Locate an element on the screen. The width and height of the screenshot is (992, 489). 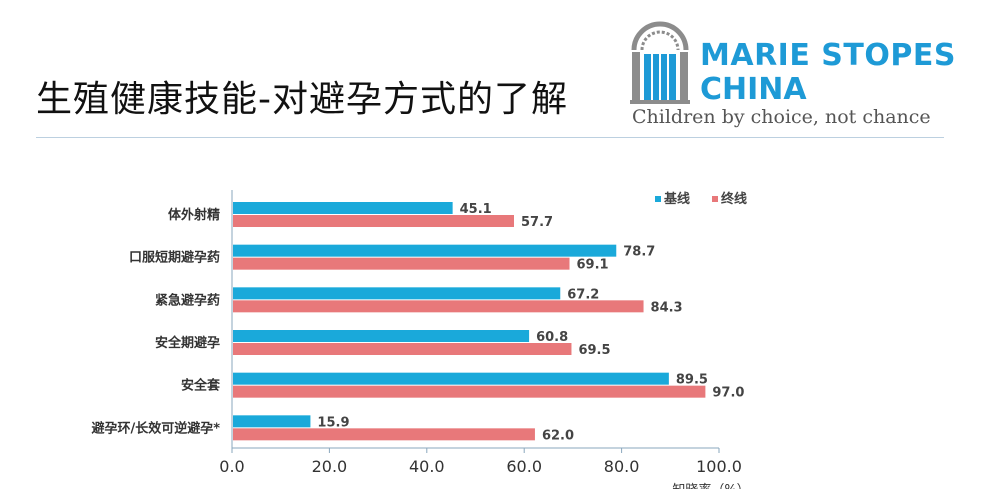
legend-label: 终线 is located at coordinates (734, 199).